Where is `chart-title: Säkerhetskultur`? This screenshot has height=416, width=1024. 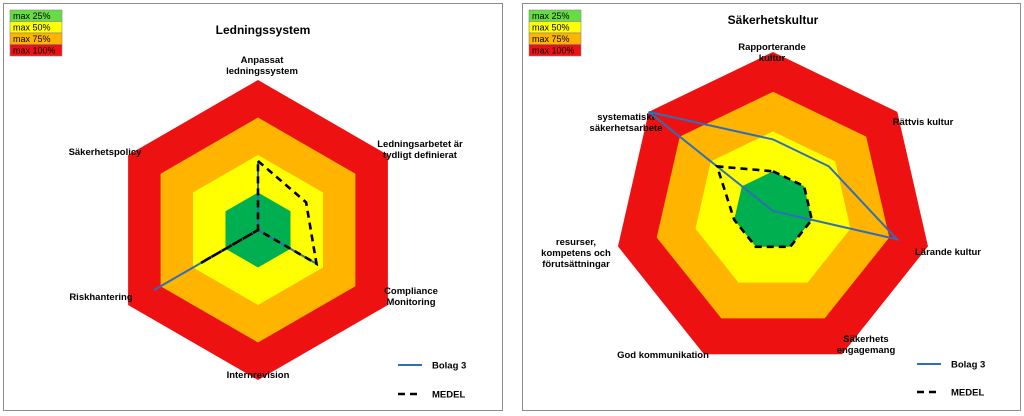
chart-title: Säkerhetskultur is located at coordinates (773, 20).